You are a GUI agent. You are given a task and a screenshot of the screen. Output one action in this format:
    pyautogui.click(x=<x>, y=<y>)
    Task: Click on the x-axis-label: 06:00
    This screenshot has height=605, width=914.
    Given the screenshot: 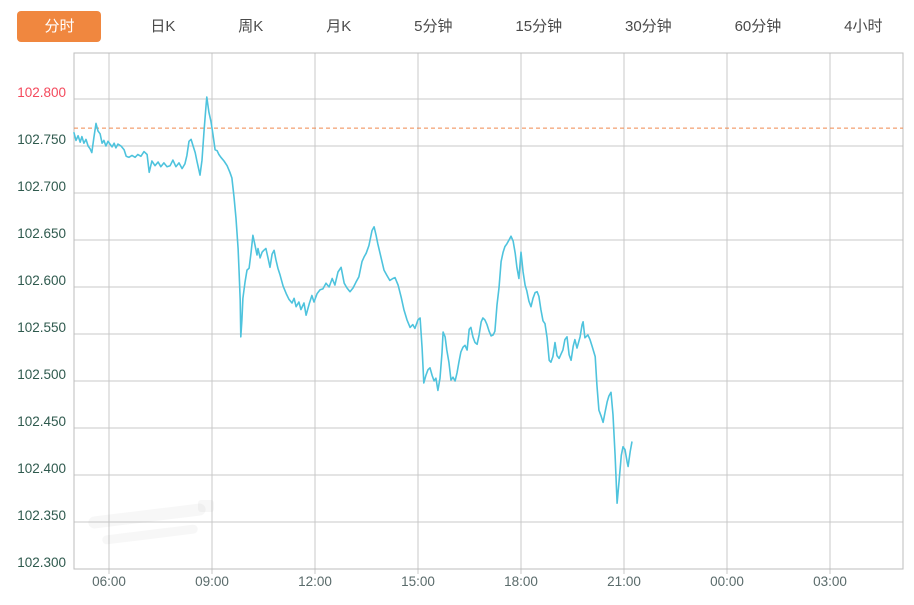 What is the action you would take?
    pyautogui.click(x=109, y=581)
    